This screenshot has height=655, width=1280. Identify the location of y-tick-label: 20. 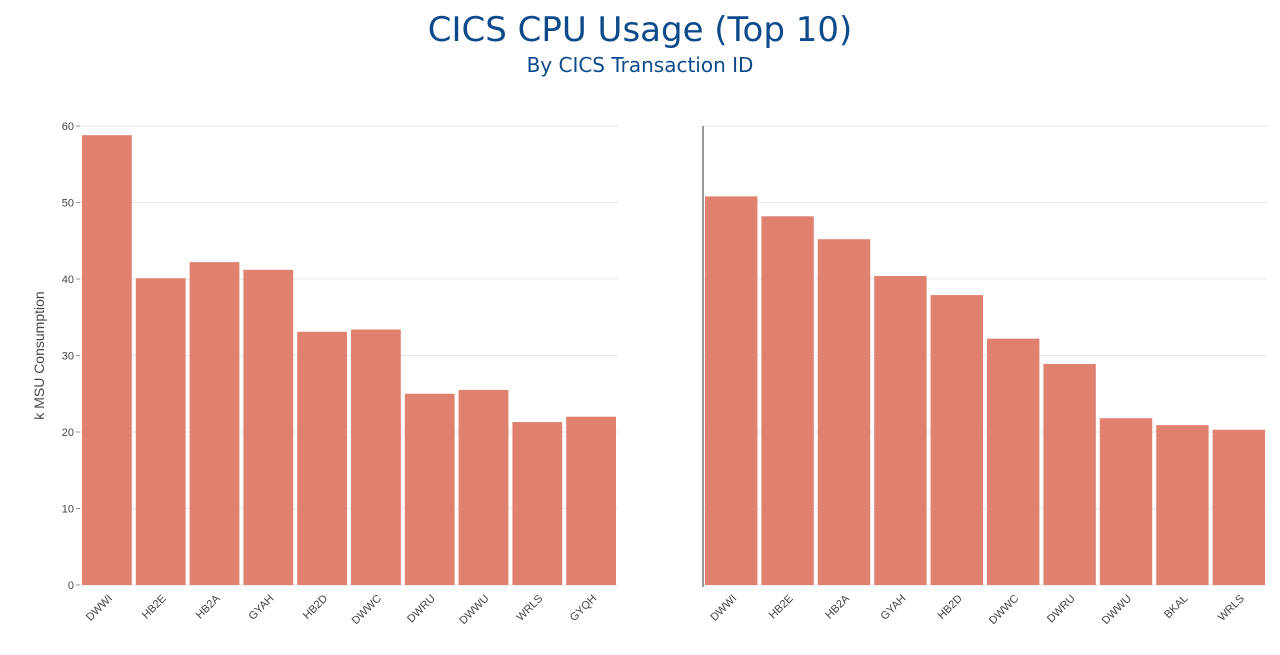
(68, 433).